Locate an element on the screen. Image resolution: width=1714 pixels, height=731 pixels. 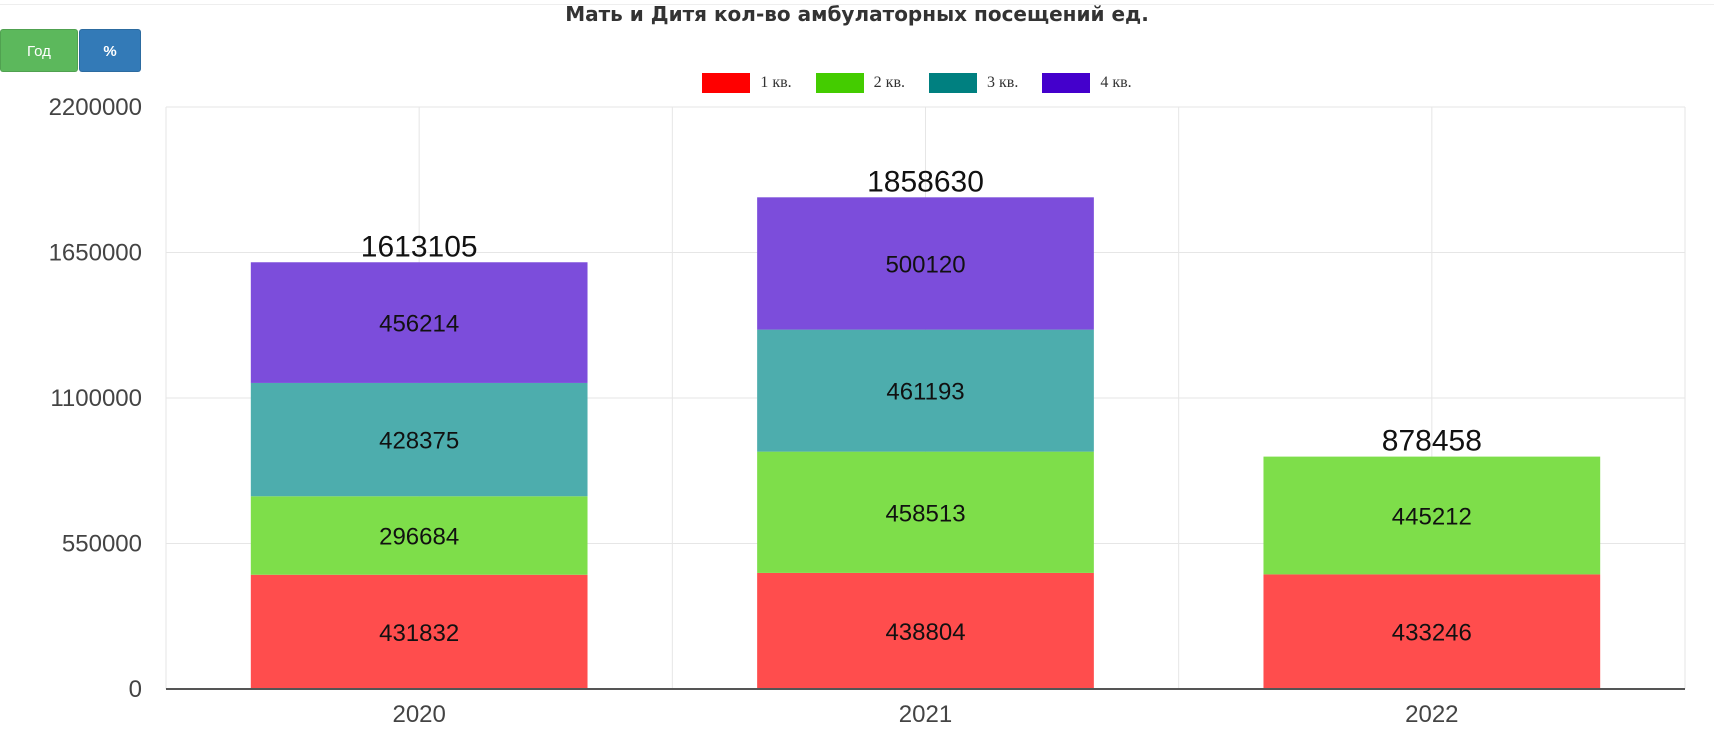
bar-value-label: 431832 is located at coordinates (419, 633).